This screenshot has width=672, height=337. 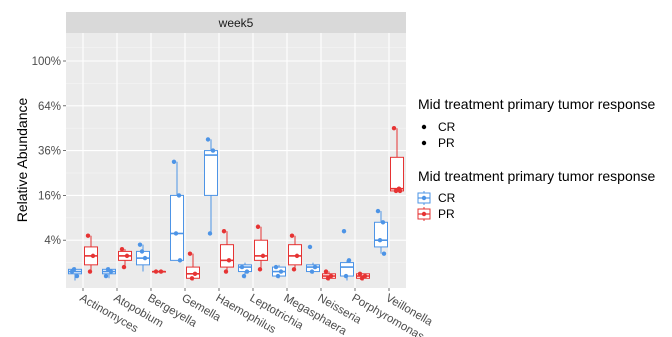 I want to click on facet-label: week5, so click(x=236, y=23).